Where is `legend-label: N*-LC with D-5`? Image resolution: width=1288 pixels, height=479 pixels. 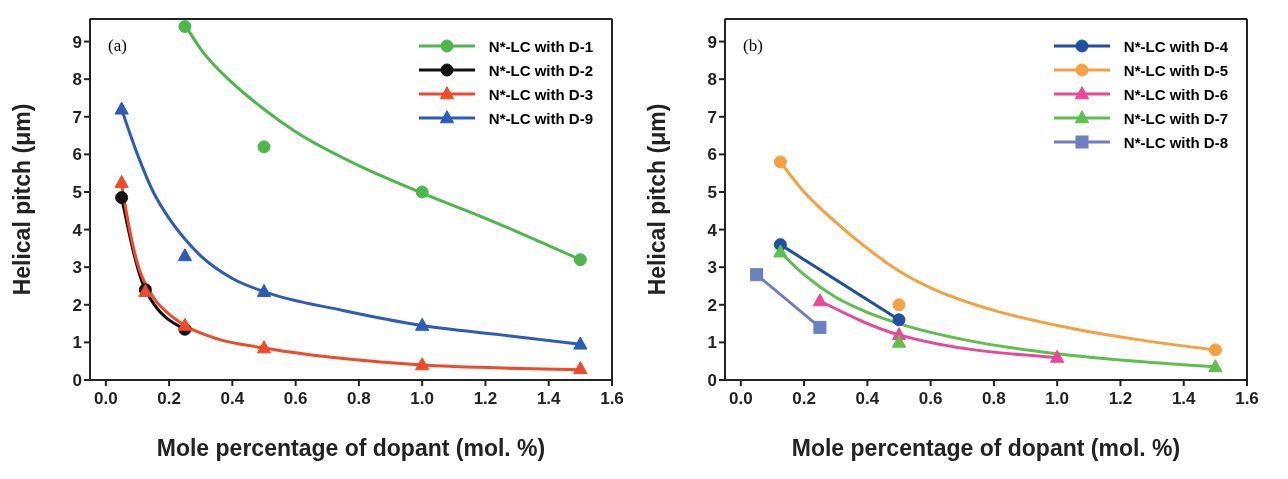
legend-label: N*-LC with D-5 is located at coordinates (1175, 70).